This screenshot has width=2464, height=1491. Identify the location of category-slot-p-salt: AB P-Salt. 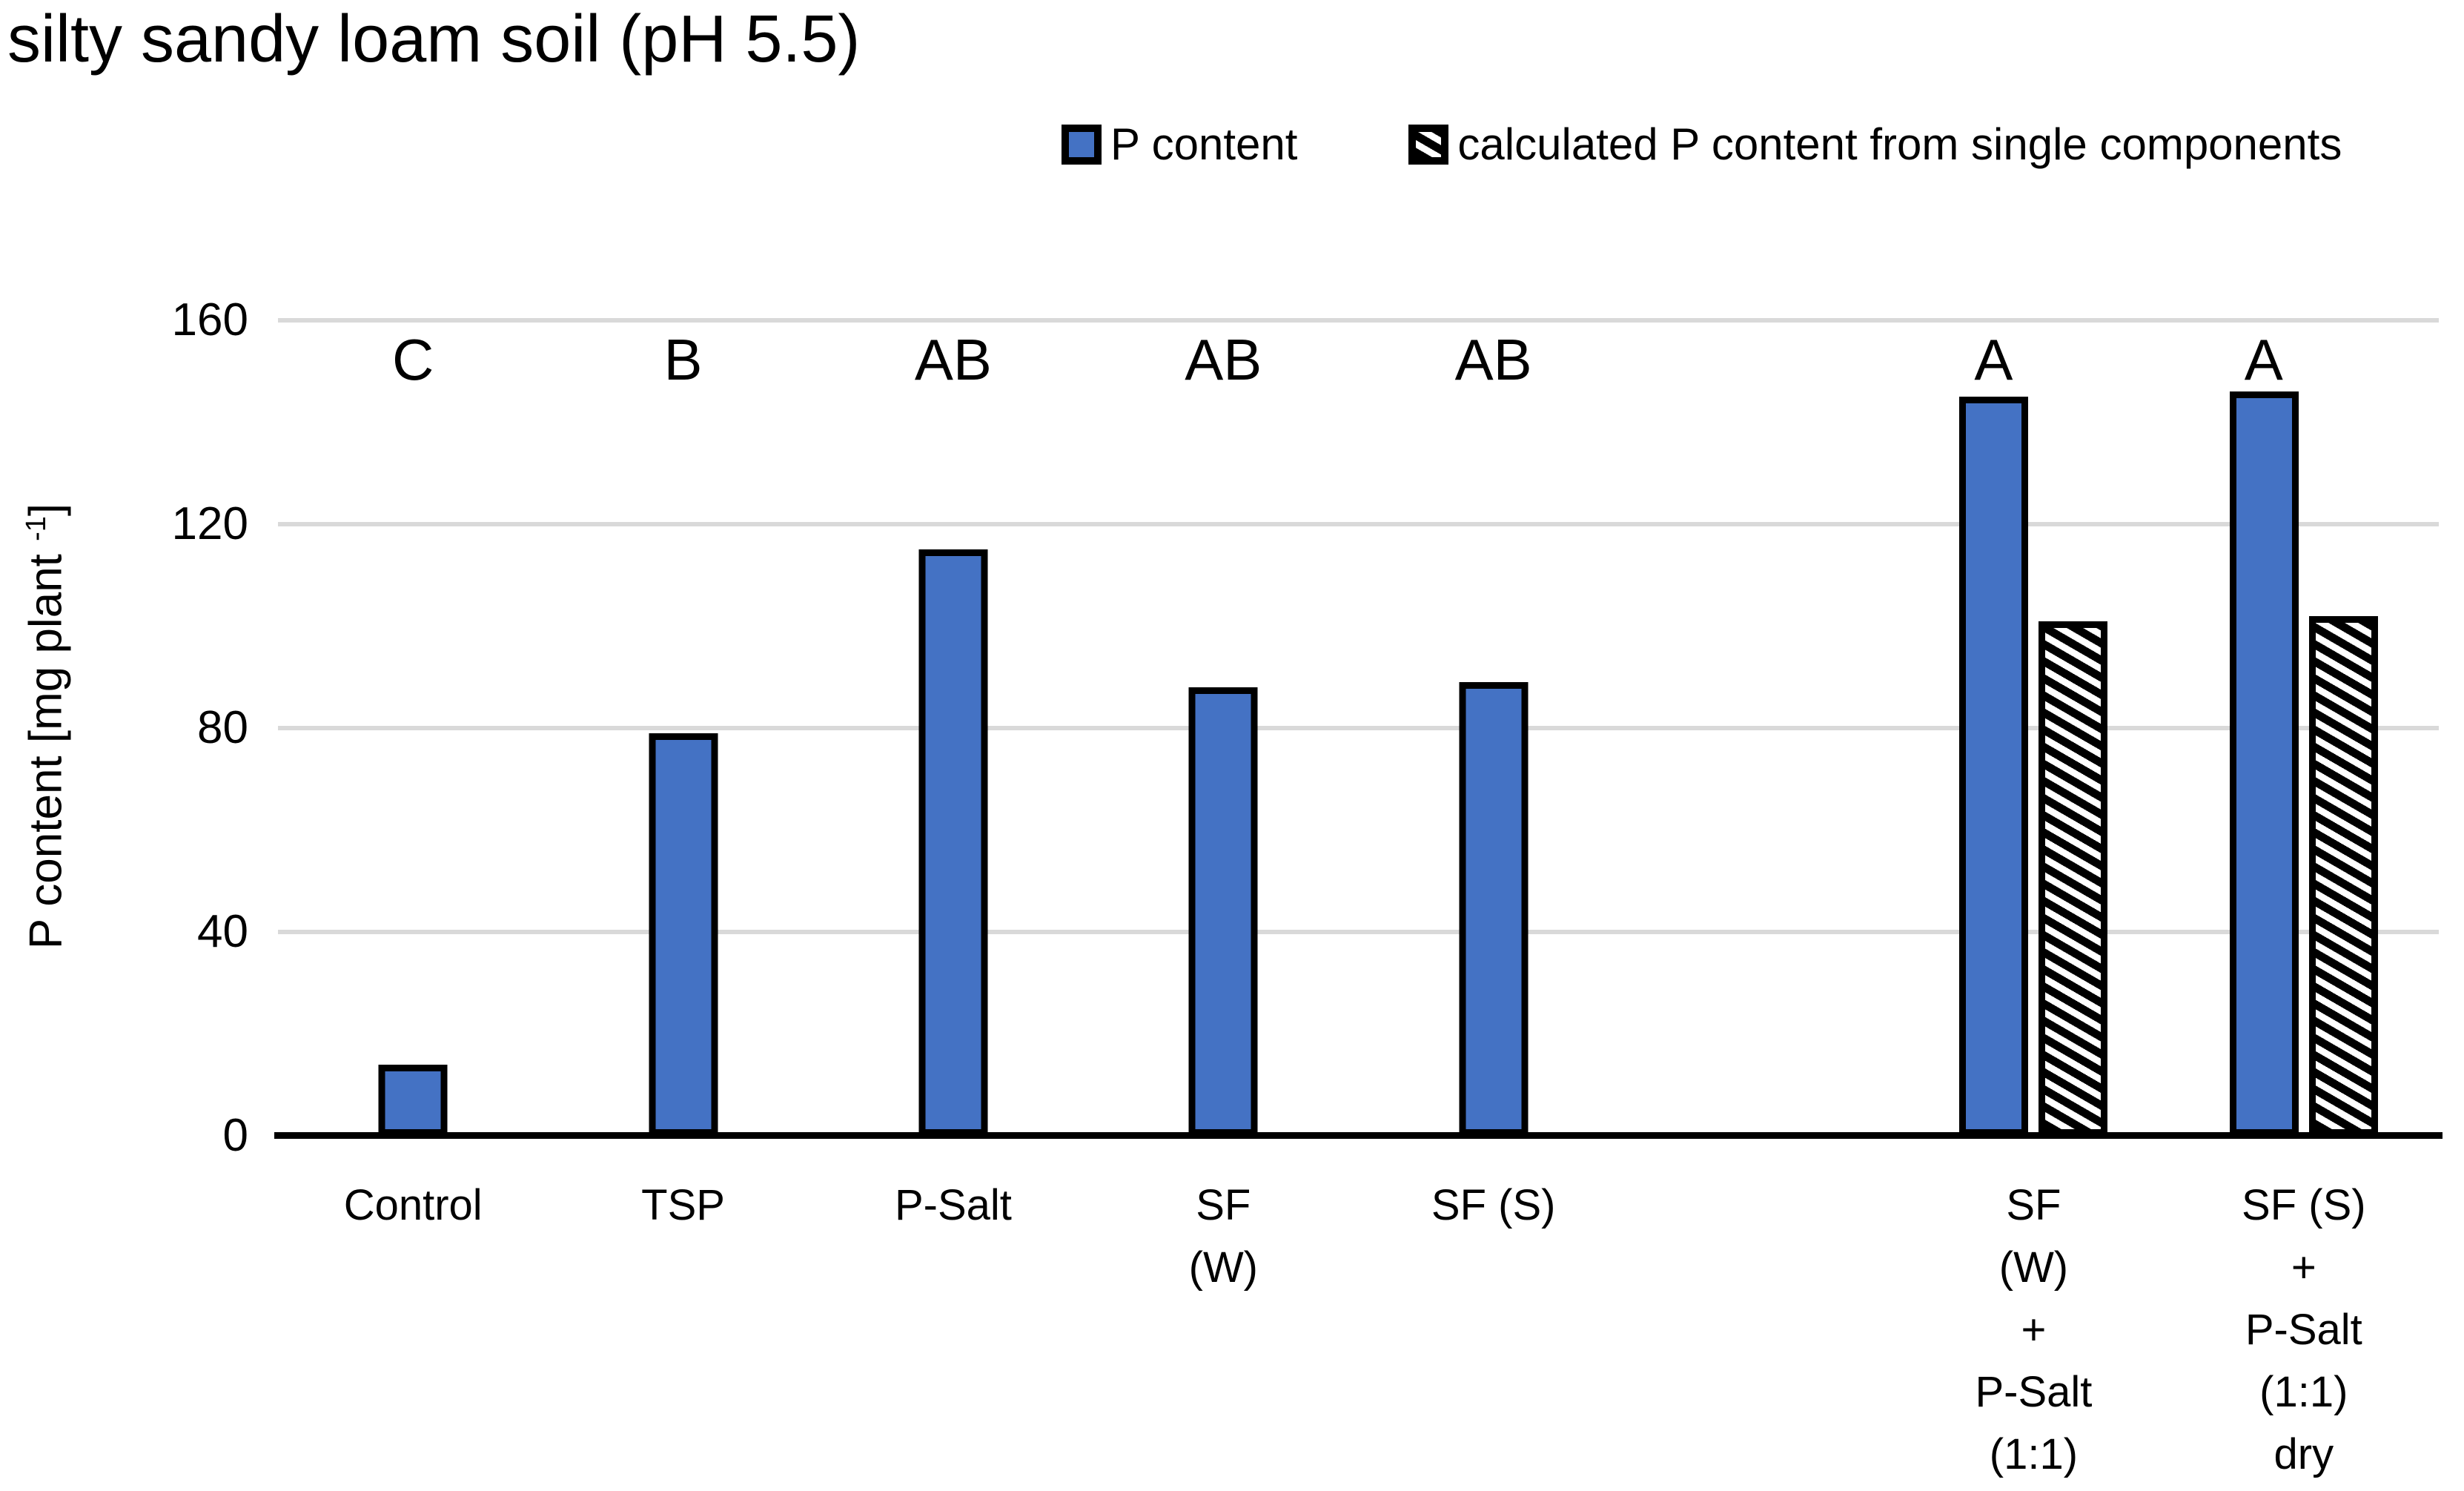
(953, 775).